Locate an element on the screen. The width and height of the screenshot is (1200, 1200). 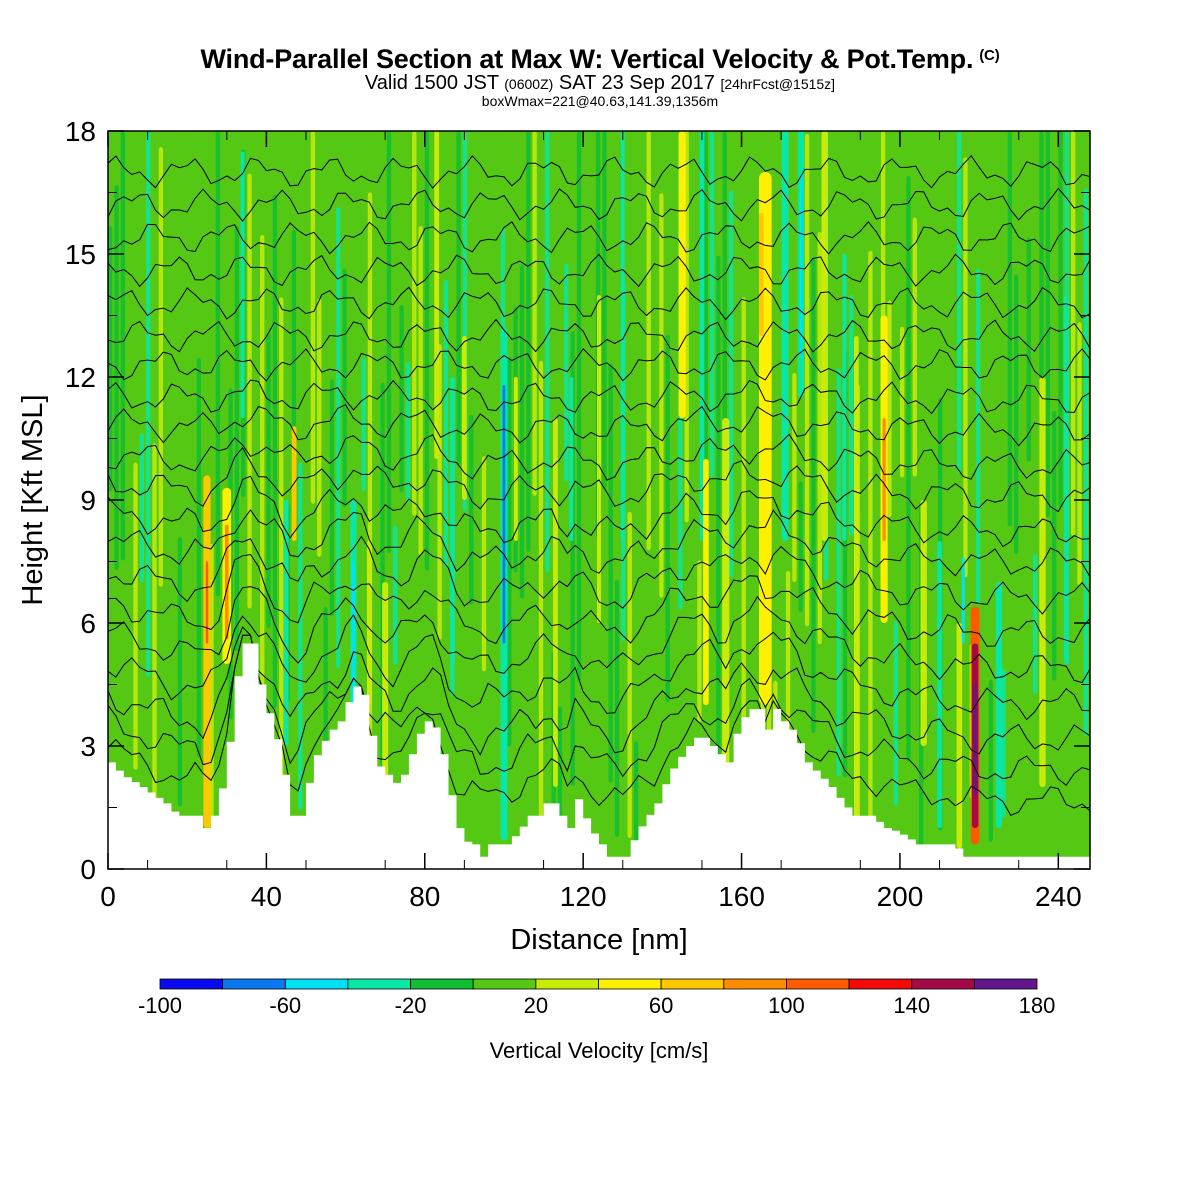
y-tick-label: 3 is located at coordinates (88, 746).